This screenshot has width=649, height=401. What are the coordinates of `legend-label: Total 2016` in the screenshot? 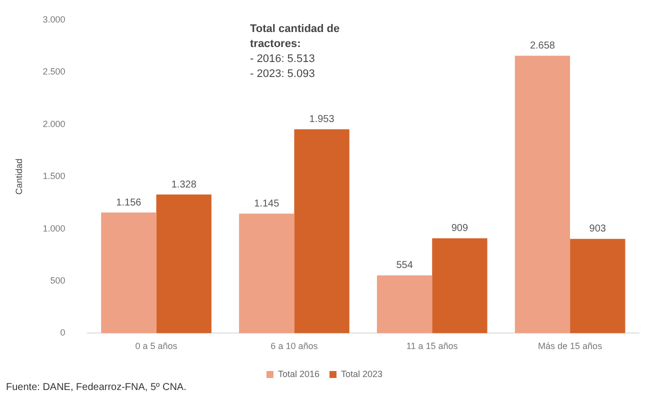 It's located at (299, 373).